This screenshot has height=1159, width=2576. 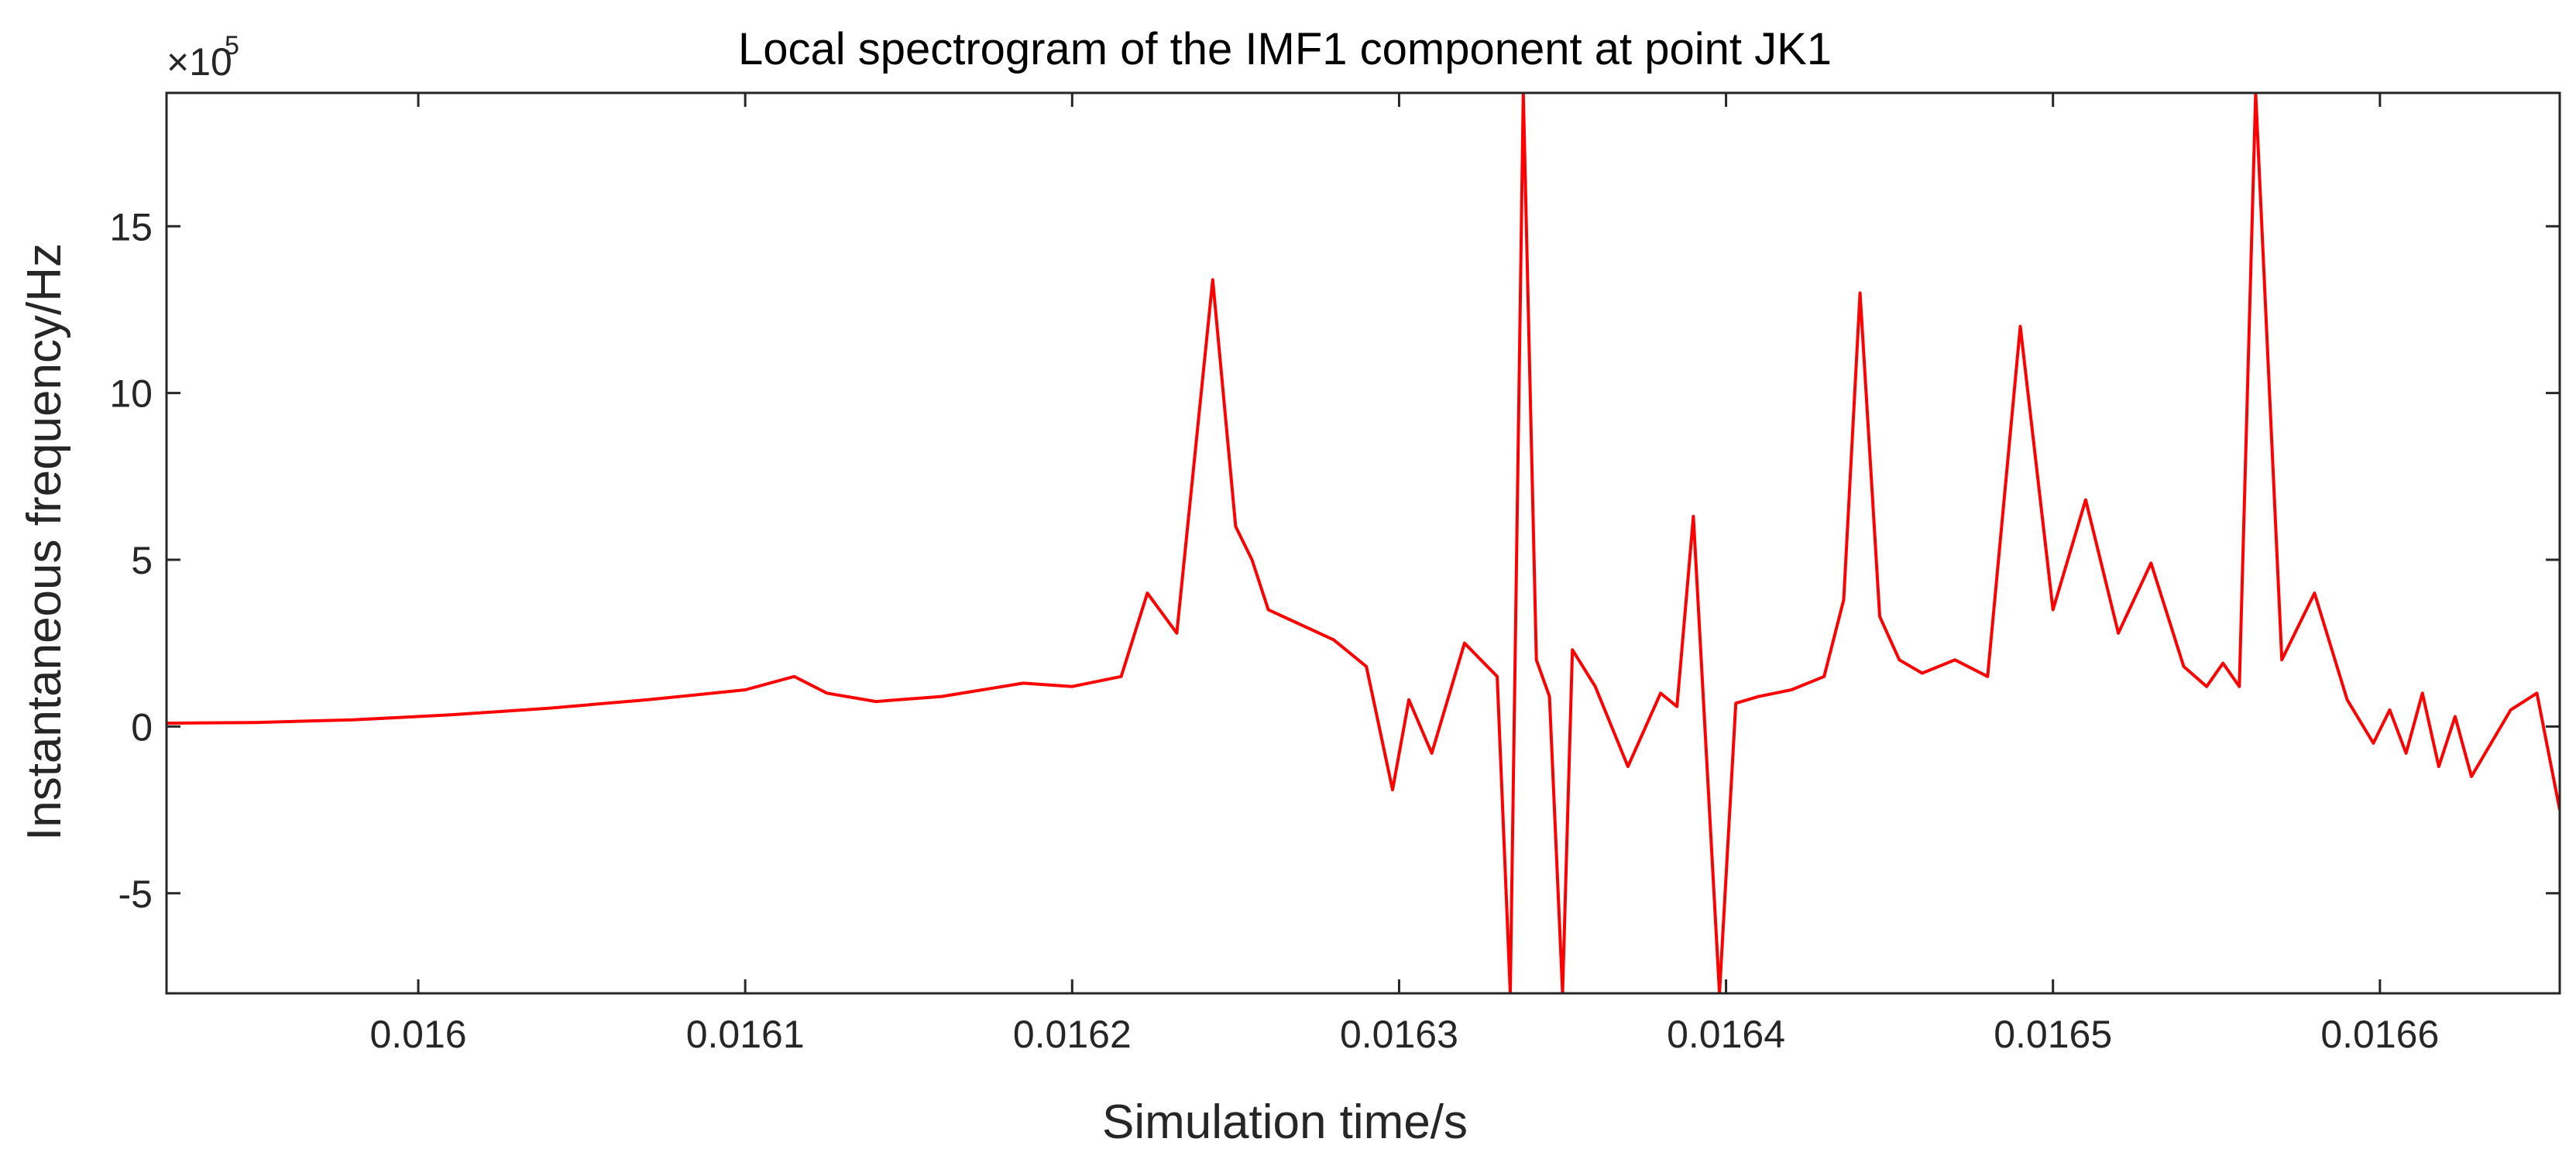 I want to click on x-tick-label: 0.0164, so click(x=1726, y=1034).